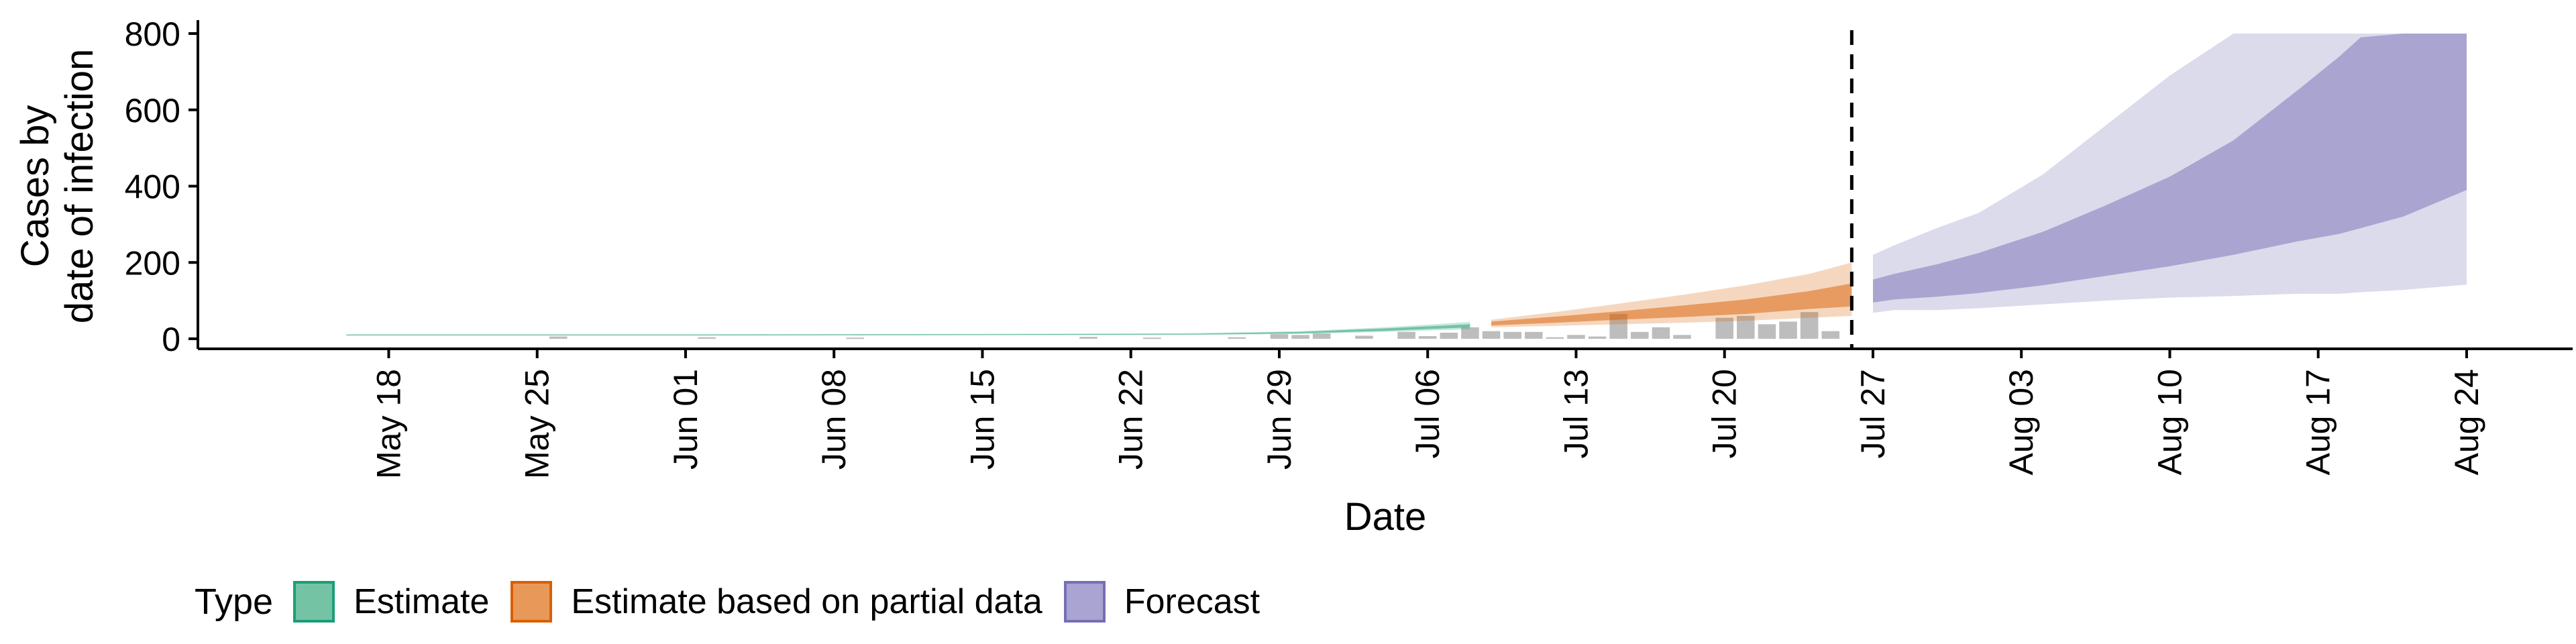  Describe the element at coordinates (1084, 602) in the screenshot. I see `legend-swatch-forecast` at that location.